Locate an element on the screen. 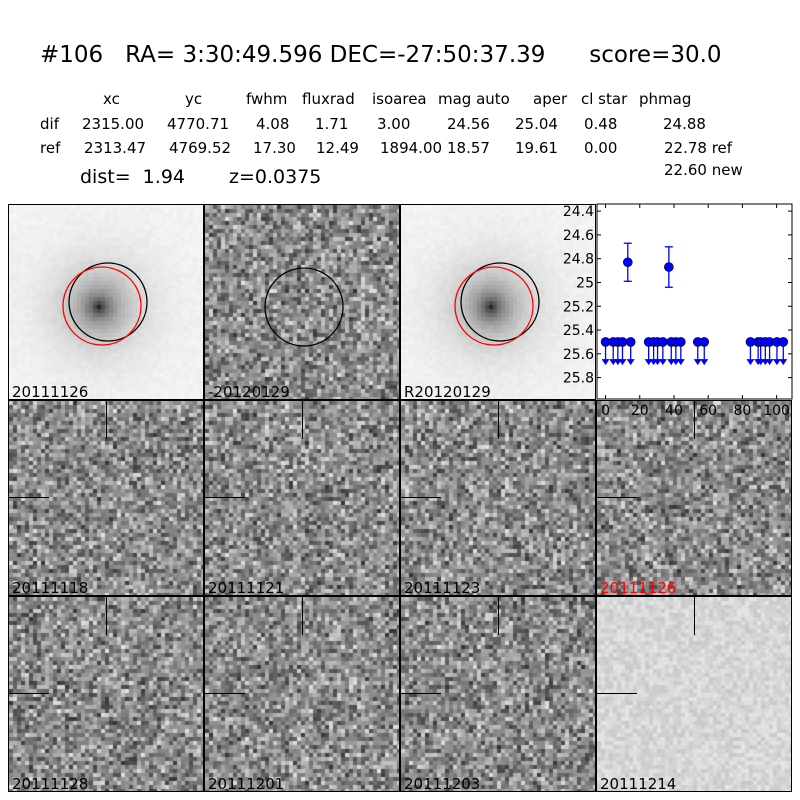  table-cell: 1894.00 is located at coordinates (411, 148).